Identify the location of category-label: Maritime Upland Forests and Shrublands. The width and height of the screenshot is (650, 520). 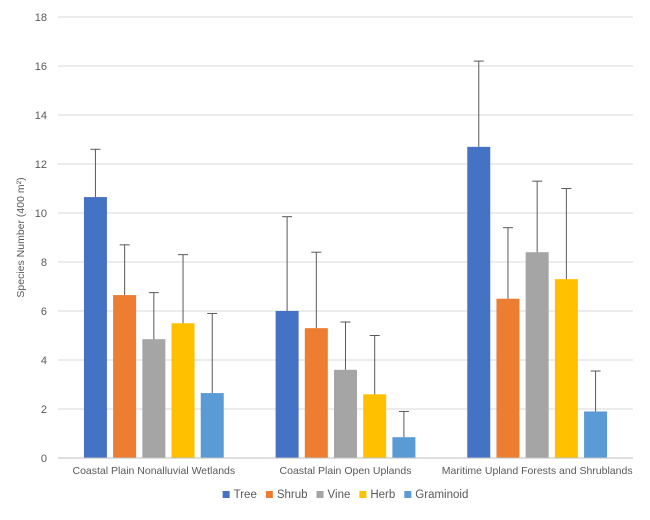
(537, 471).